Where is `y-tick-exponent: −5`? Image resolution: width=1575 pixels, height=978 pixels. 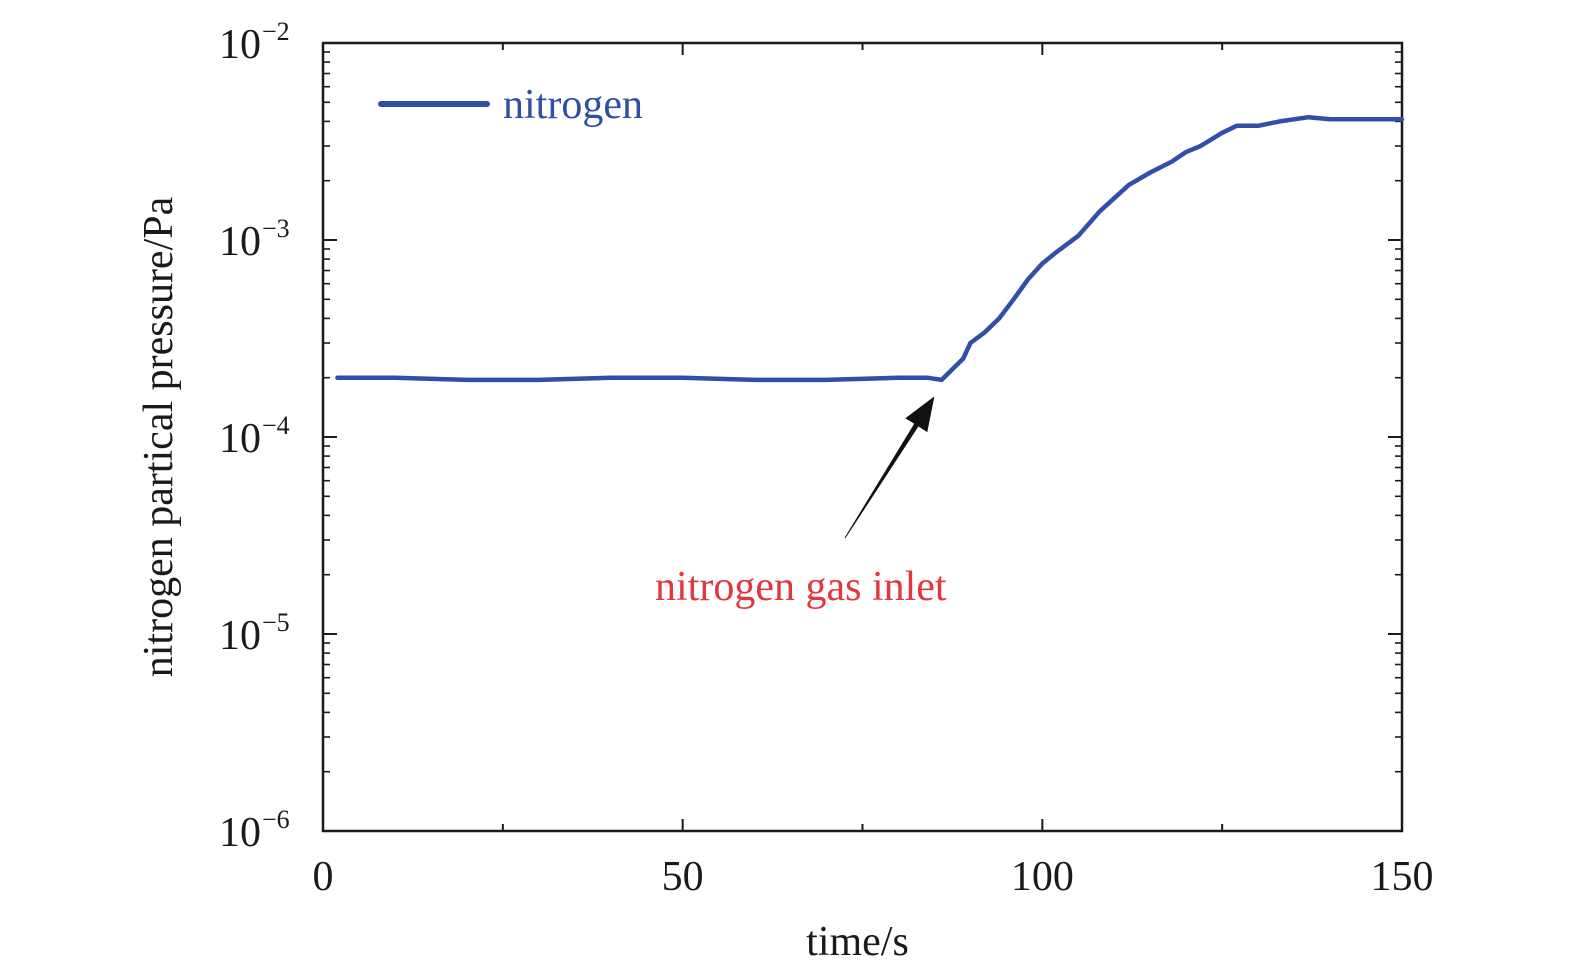
y-tick-exponent: −5 is located at coordinates (276, 622).